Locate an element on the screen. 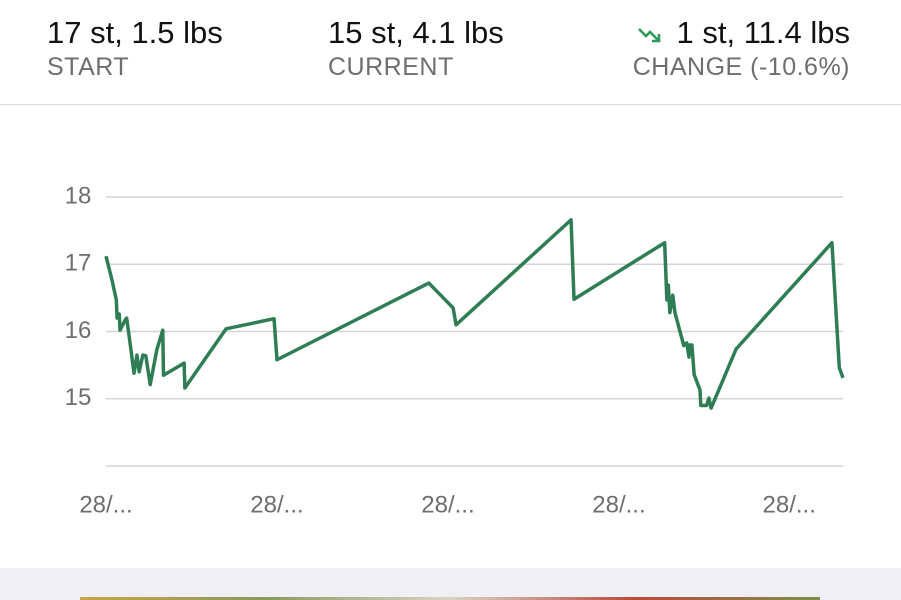  change-label: CHANGE (-10.6%) is located at coordinates (741, 67).